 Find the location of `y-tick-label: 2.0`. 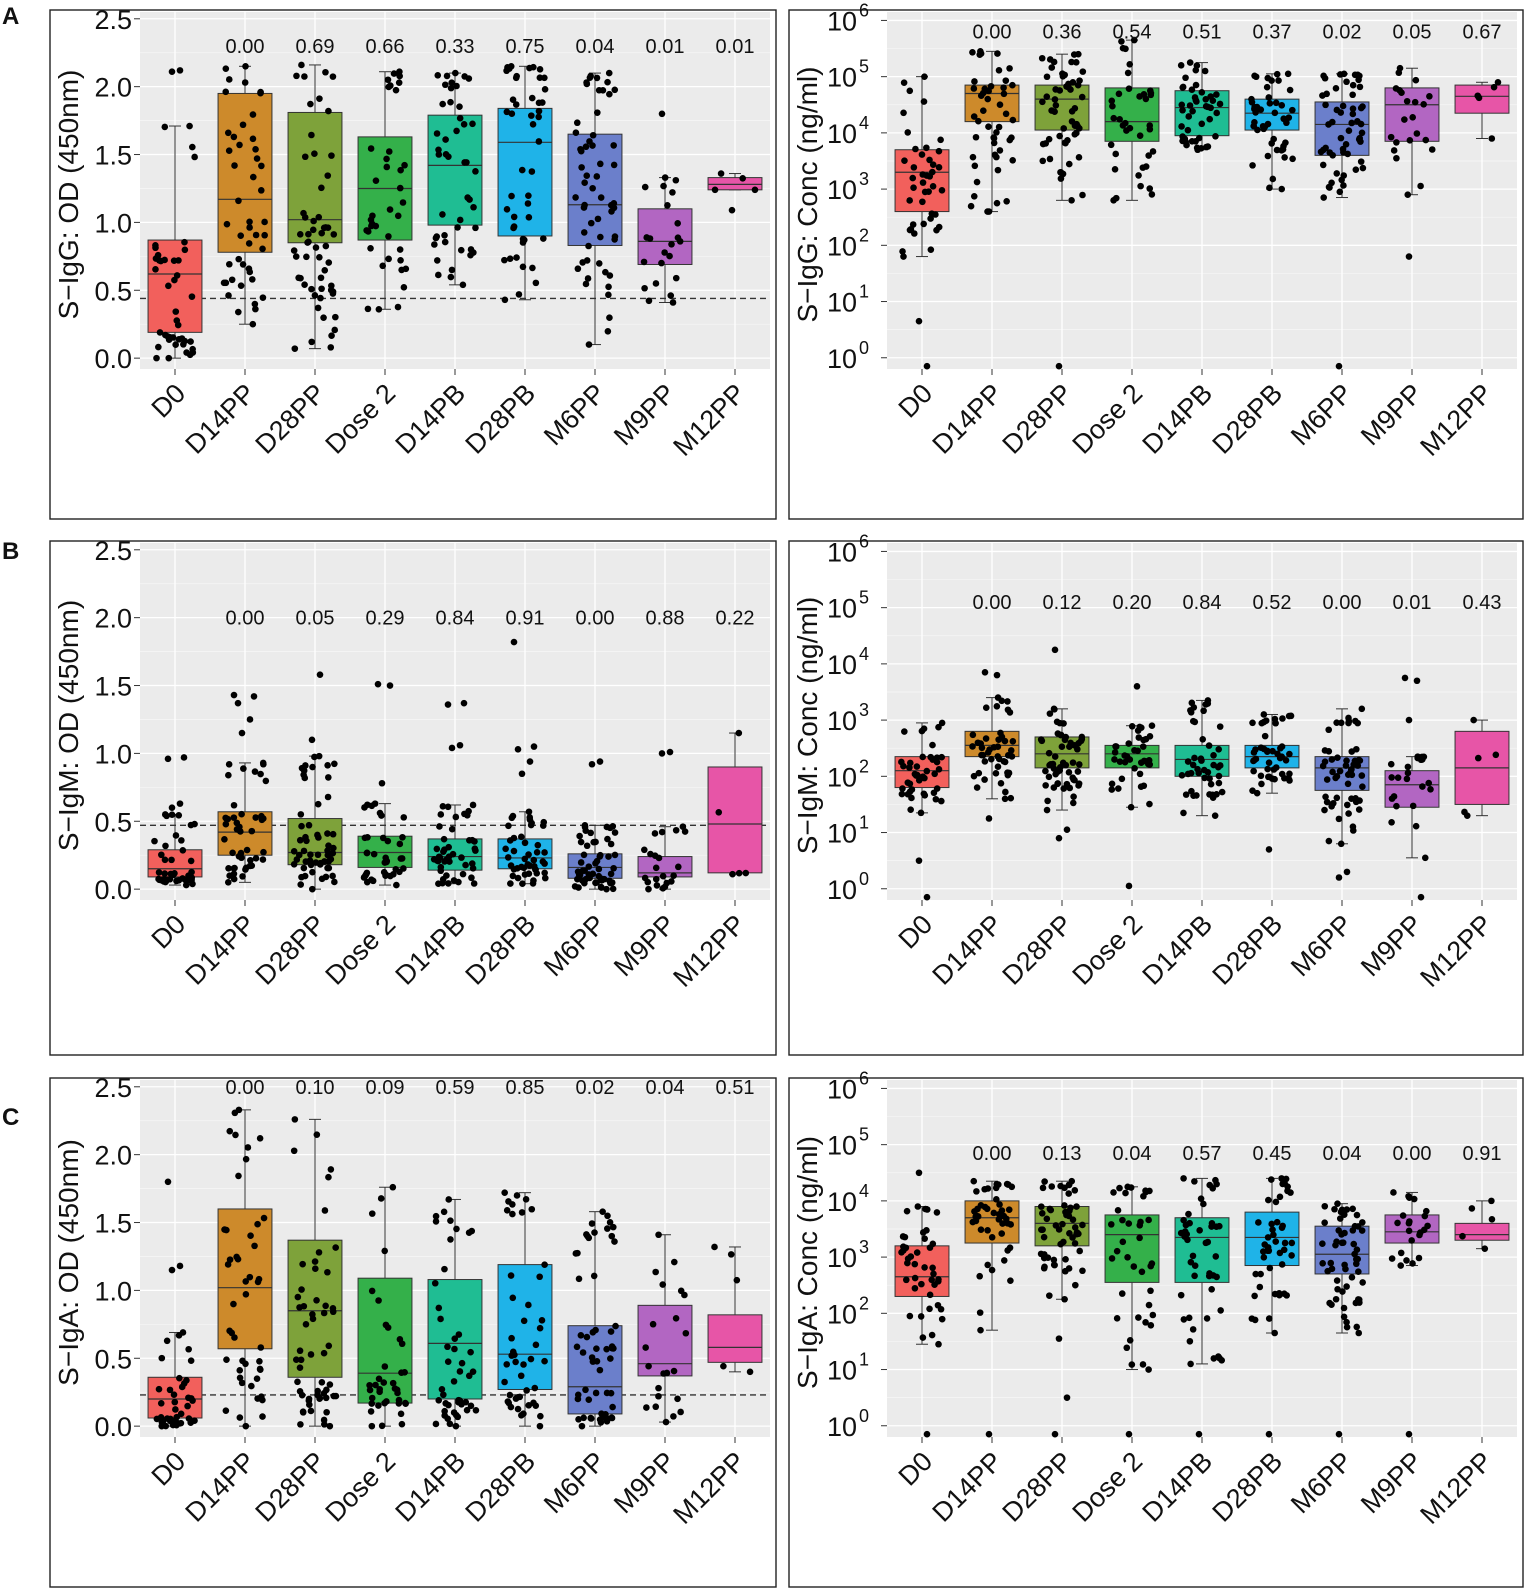

y-tick-label: 2.0 is located at coordinates (113, 88).